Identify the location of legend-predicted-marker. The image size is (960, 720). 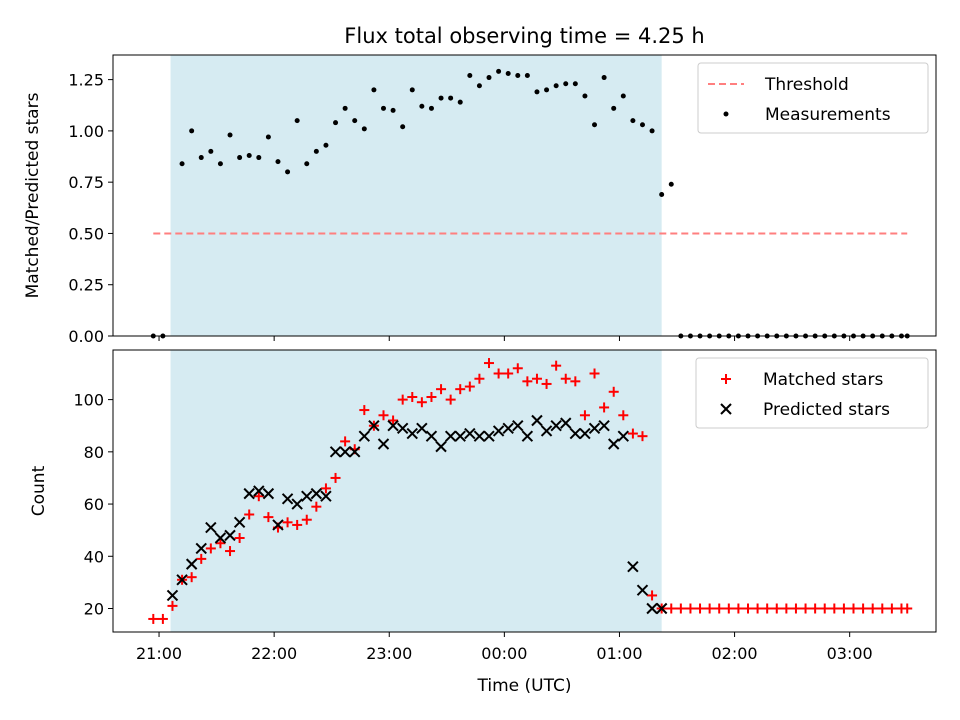
(726, 409).